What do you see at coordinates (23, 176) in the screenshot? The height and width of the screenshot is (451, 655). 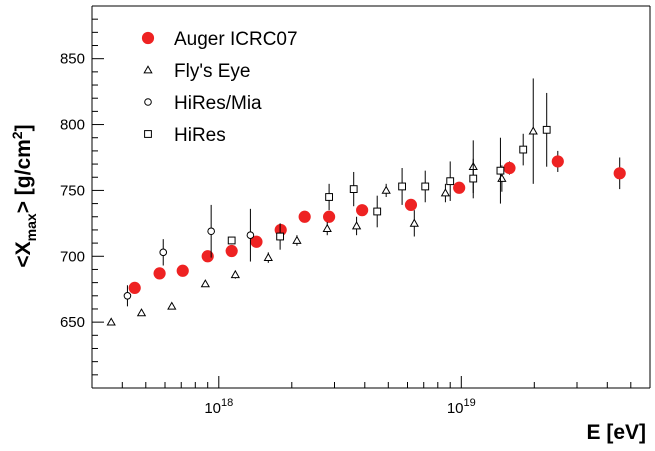 I see `y-axis-title-end: > [g/cm` at bounding box center [23, 176].